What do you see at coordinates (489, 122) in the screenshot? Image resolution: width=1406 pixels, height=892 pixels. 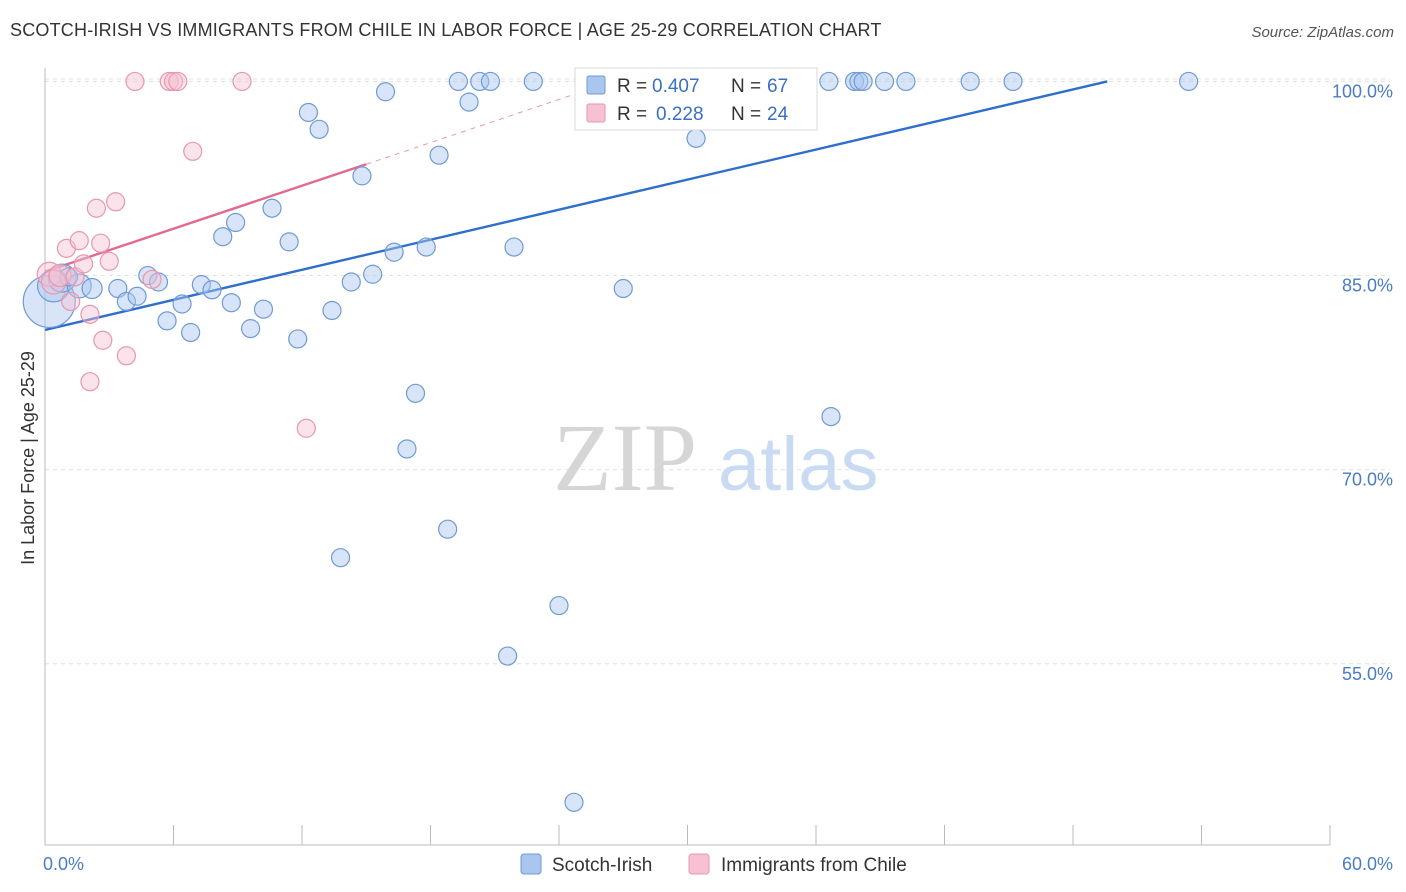 I see `chile-trend-extension` at bounding box center [489, 122].